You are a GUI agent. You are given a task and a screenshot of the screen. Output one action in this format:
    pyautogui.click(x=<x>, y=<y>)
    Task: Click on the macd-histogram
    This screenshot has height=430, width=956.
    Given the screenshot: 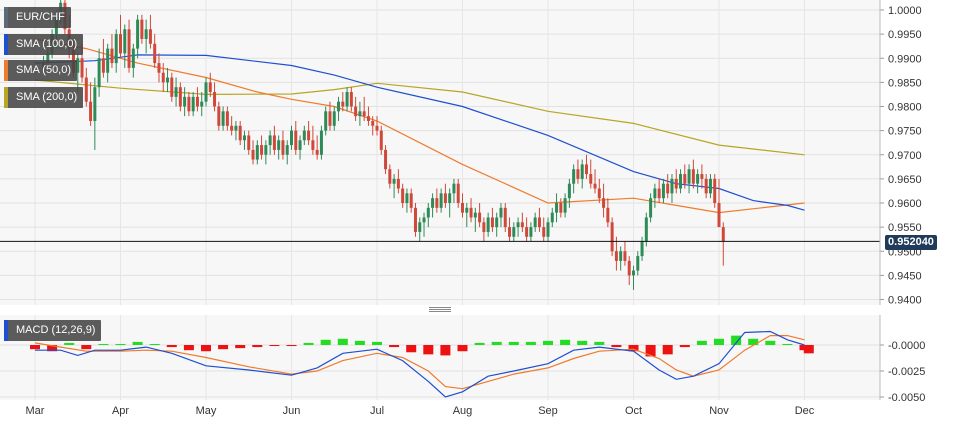 What is the action you would take?
    pyautogui.click(x=422, y=346)
    